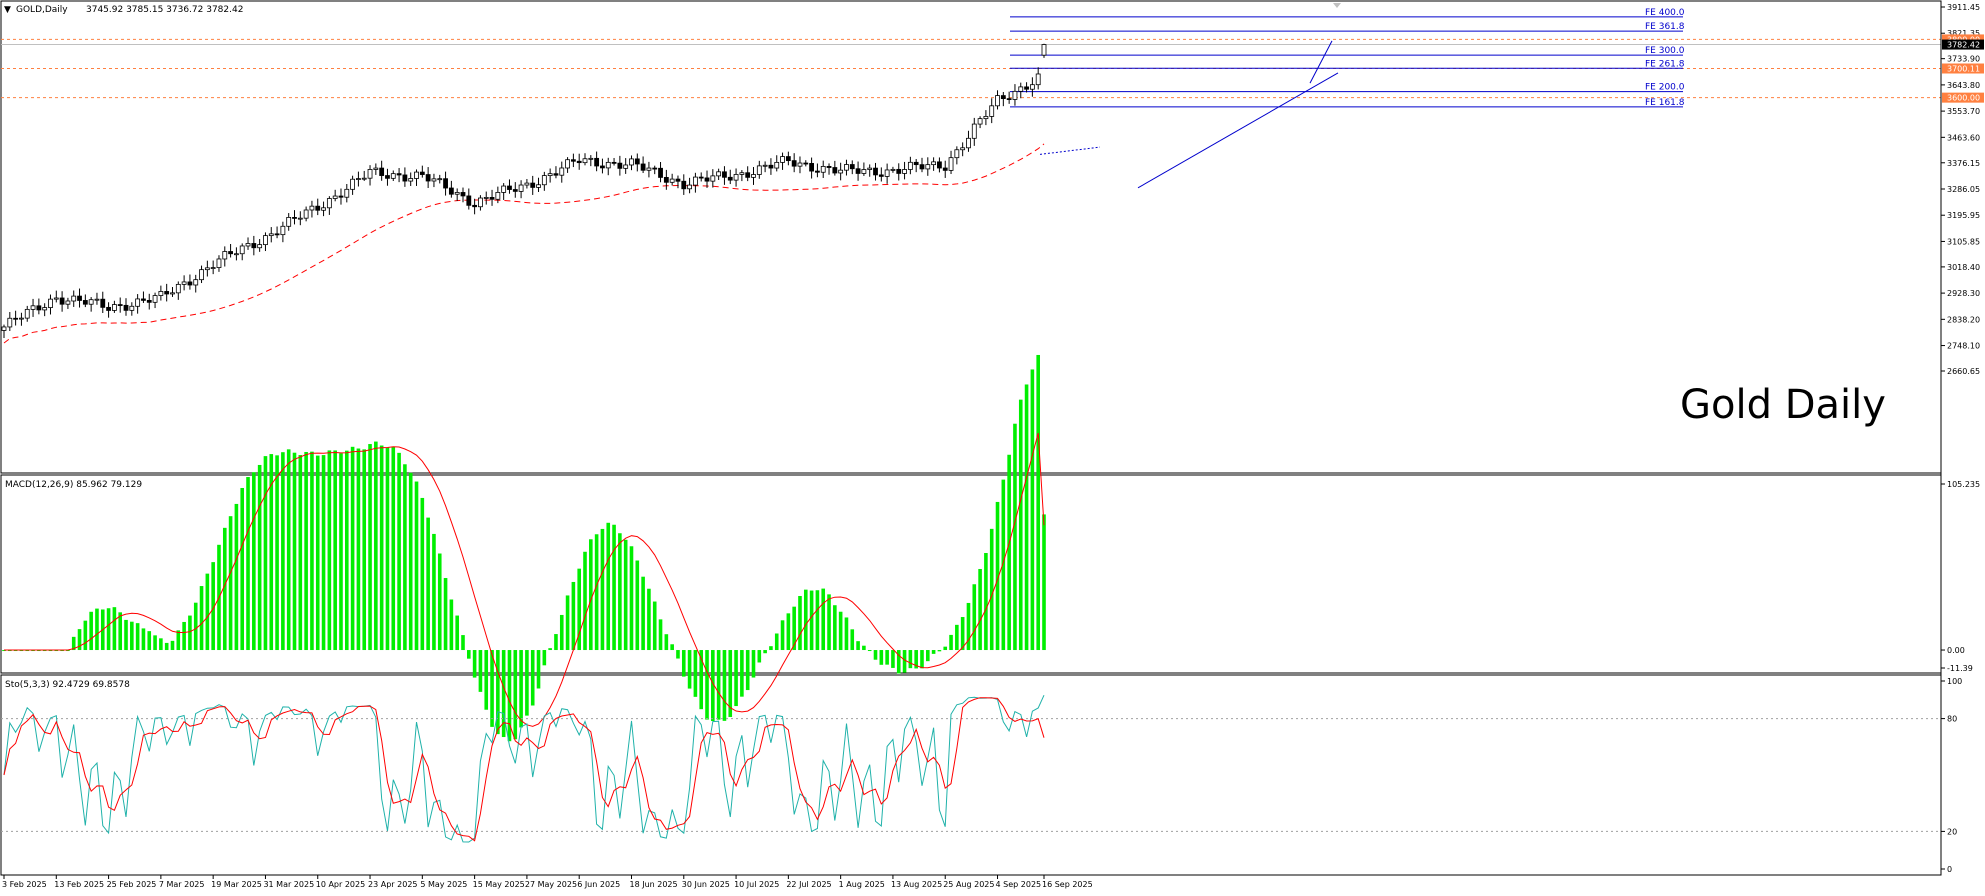 The width and height of the screenshot is (1985, 896). Describe the element at coordinates (1238, 130) in the screenshot. I see `trendline` at that location.